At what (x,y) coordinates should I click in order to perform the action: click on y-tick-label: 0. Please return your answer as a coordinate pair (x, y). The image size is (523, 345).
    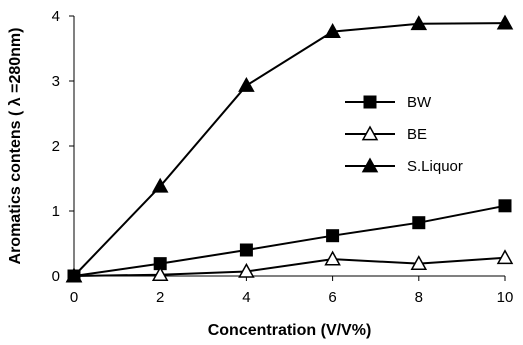
    Looking at the image, I should click on (56, 276).